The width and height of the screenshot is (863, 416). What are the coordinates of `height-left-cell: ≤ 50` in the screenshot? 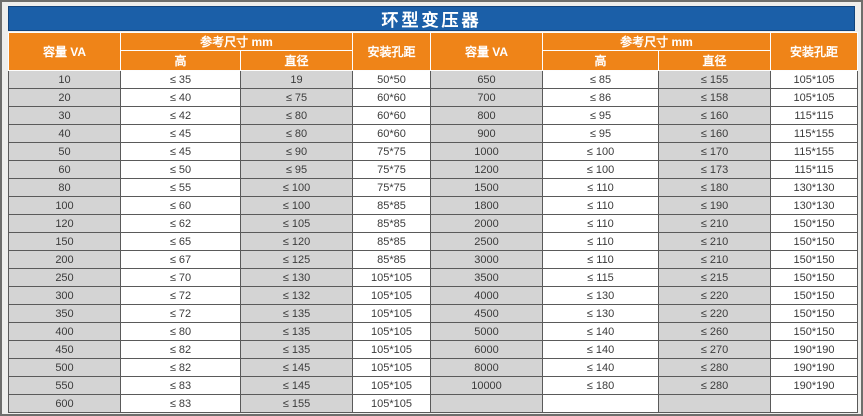 It's located at (180, 169).